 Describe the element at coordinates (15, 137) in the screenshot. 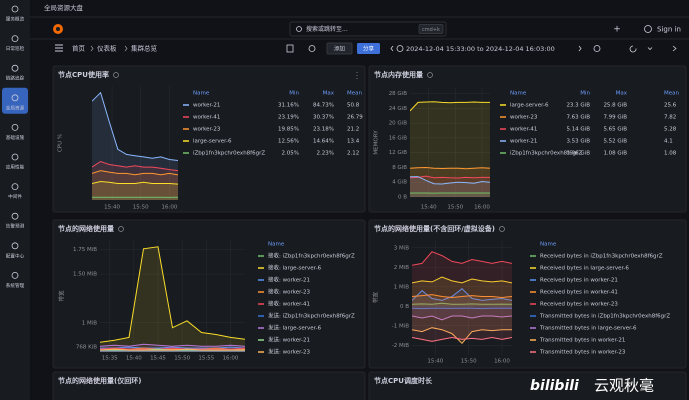

I see `sidebar-item: 基础设施` at that location.